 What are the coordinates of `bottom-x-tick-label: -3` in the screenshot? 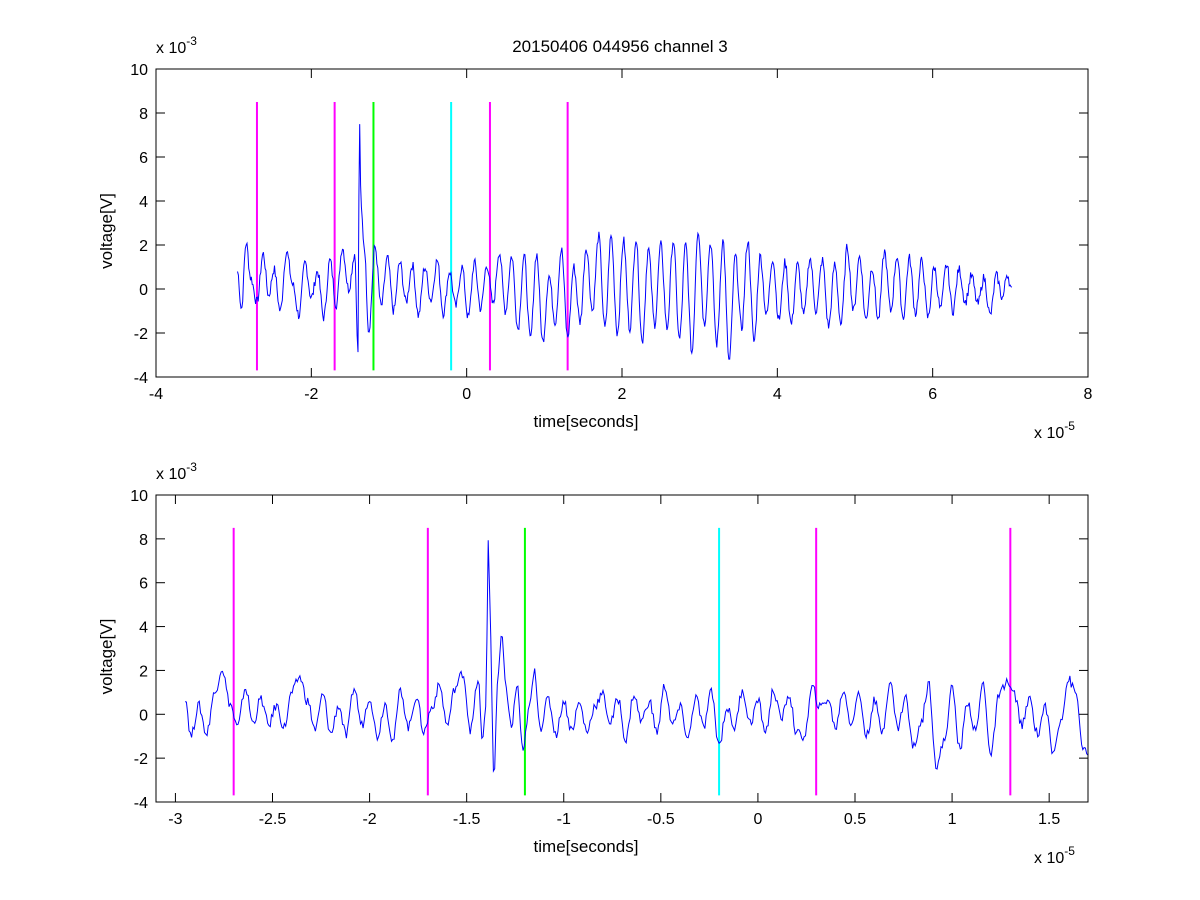 It's located at (175, 819).